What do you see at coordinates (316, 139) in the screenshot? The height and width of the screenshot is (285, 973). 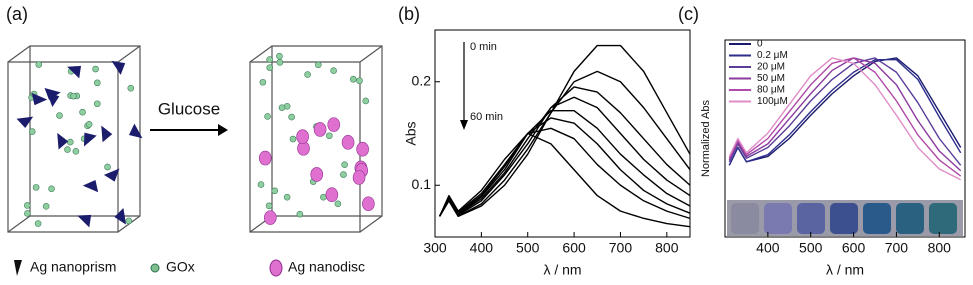 I see `box-after` at bounding box center [316, 139].